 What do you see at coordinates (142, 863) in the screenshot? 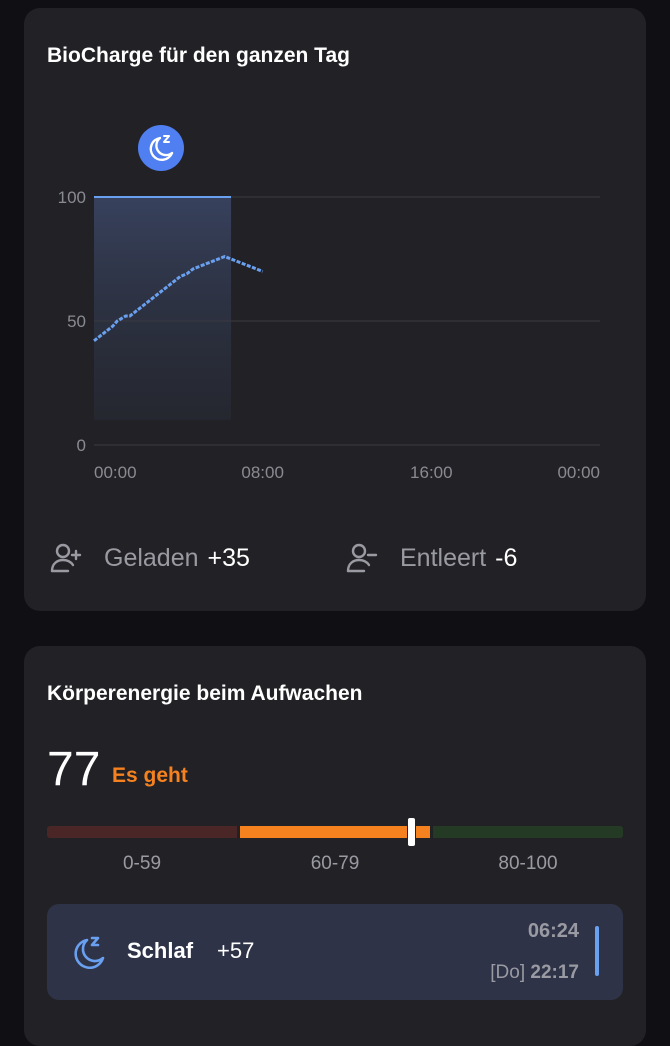
I see `range-label-low: 0-59` at bounding box center [142, 863].